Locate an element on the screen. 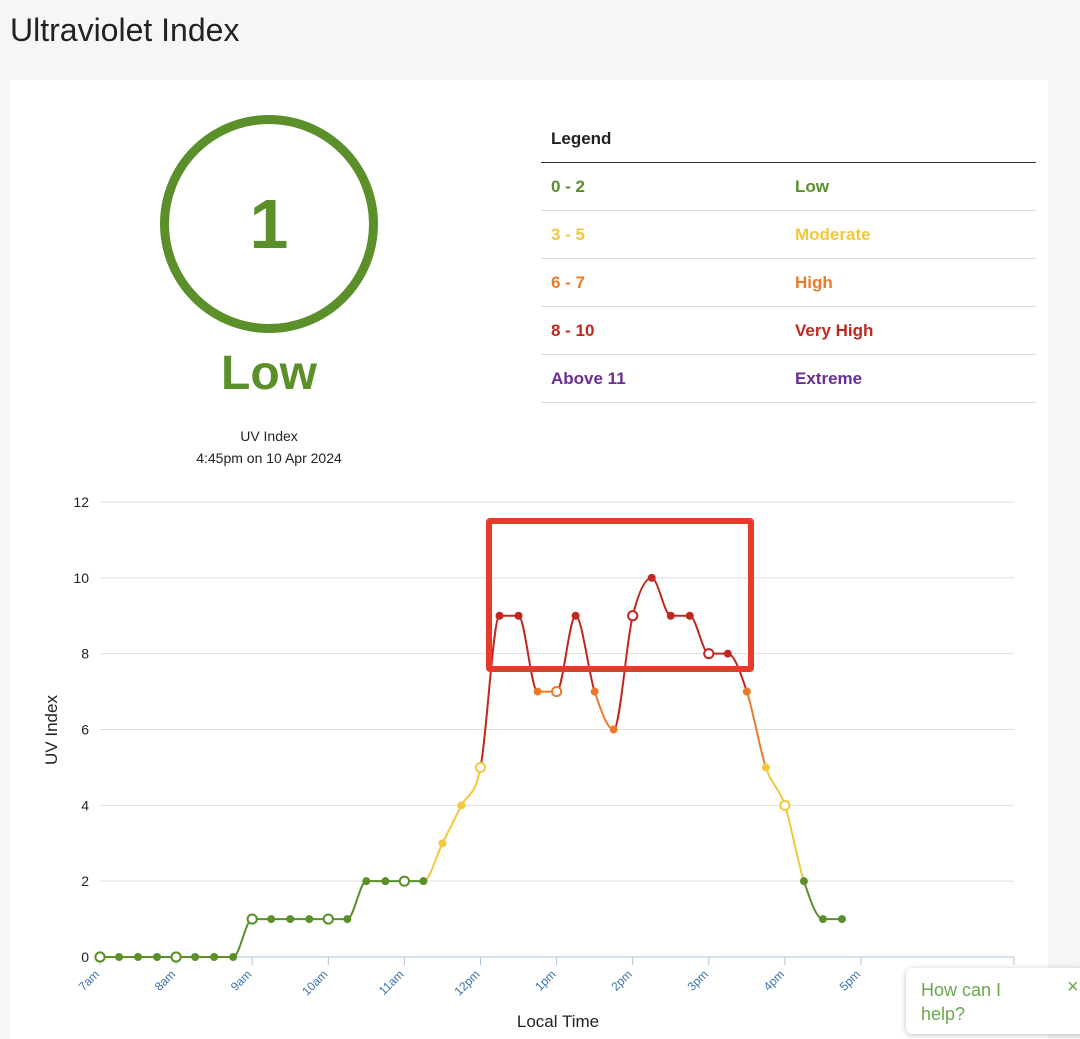  legend-range: 8 - 10 is located at coordinates (573, 330).